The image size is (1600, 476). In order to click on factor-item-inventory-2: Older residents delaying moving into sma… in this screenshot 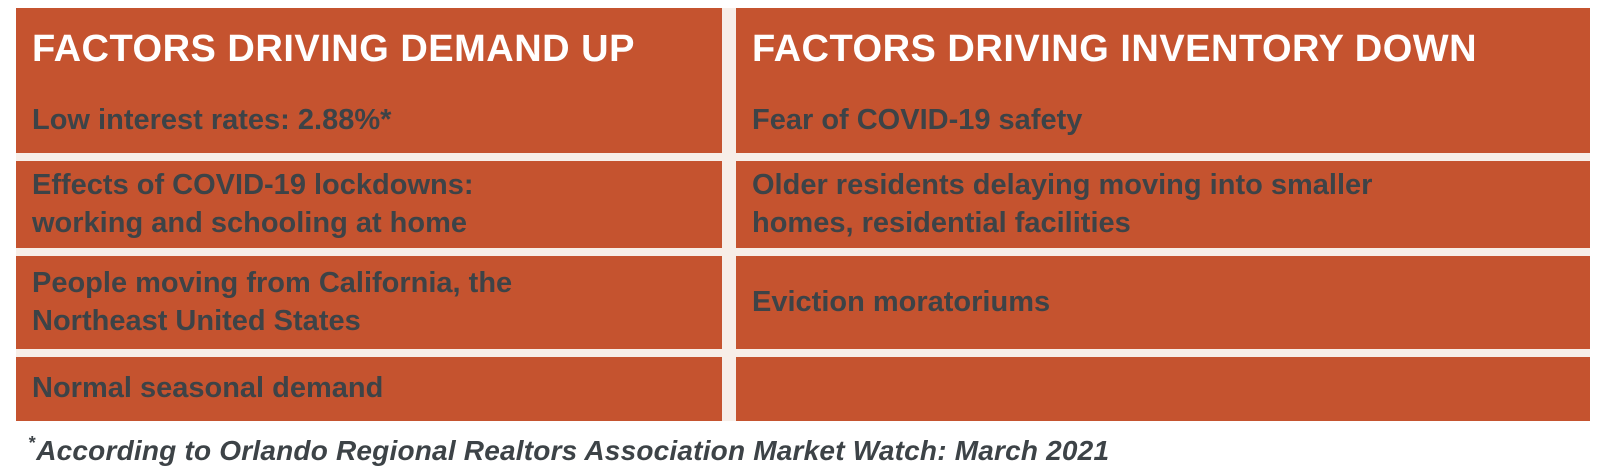, I will do `click(1163, 204)`.